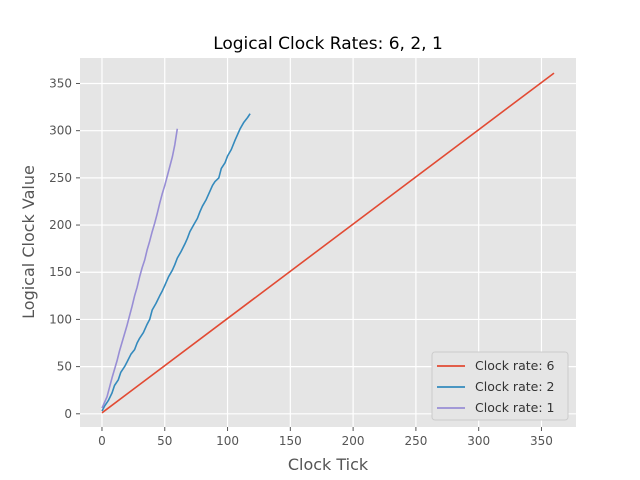 The image size is (640, 480). Describe the element at coordinates (28, 242) in the screenshot. I see `y-axis-label: Logical Clock Value` at that location.